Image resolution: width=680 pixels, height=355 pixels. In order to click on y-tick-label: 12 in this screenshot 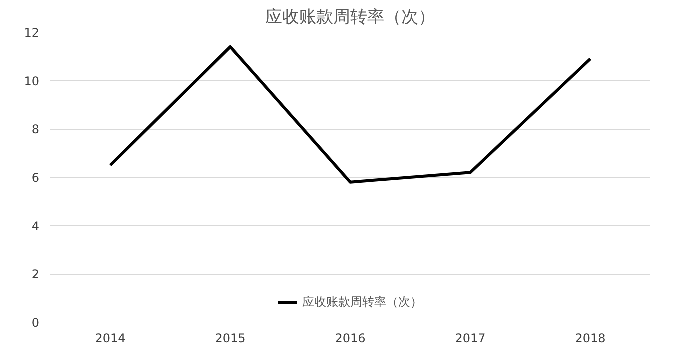, I will do `click(32, 33)`.